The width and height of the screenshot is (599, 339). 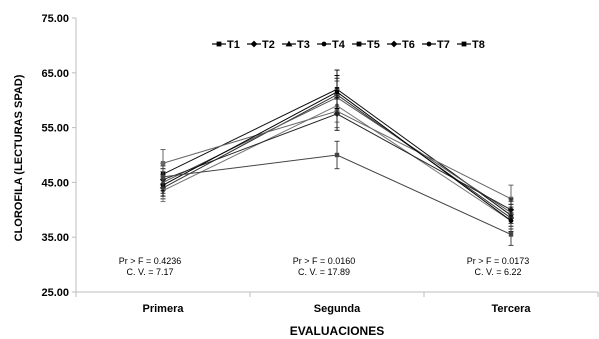 I want to click on annotation-text: C. V. = 7.17, so click(x=150, y=272).